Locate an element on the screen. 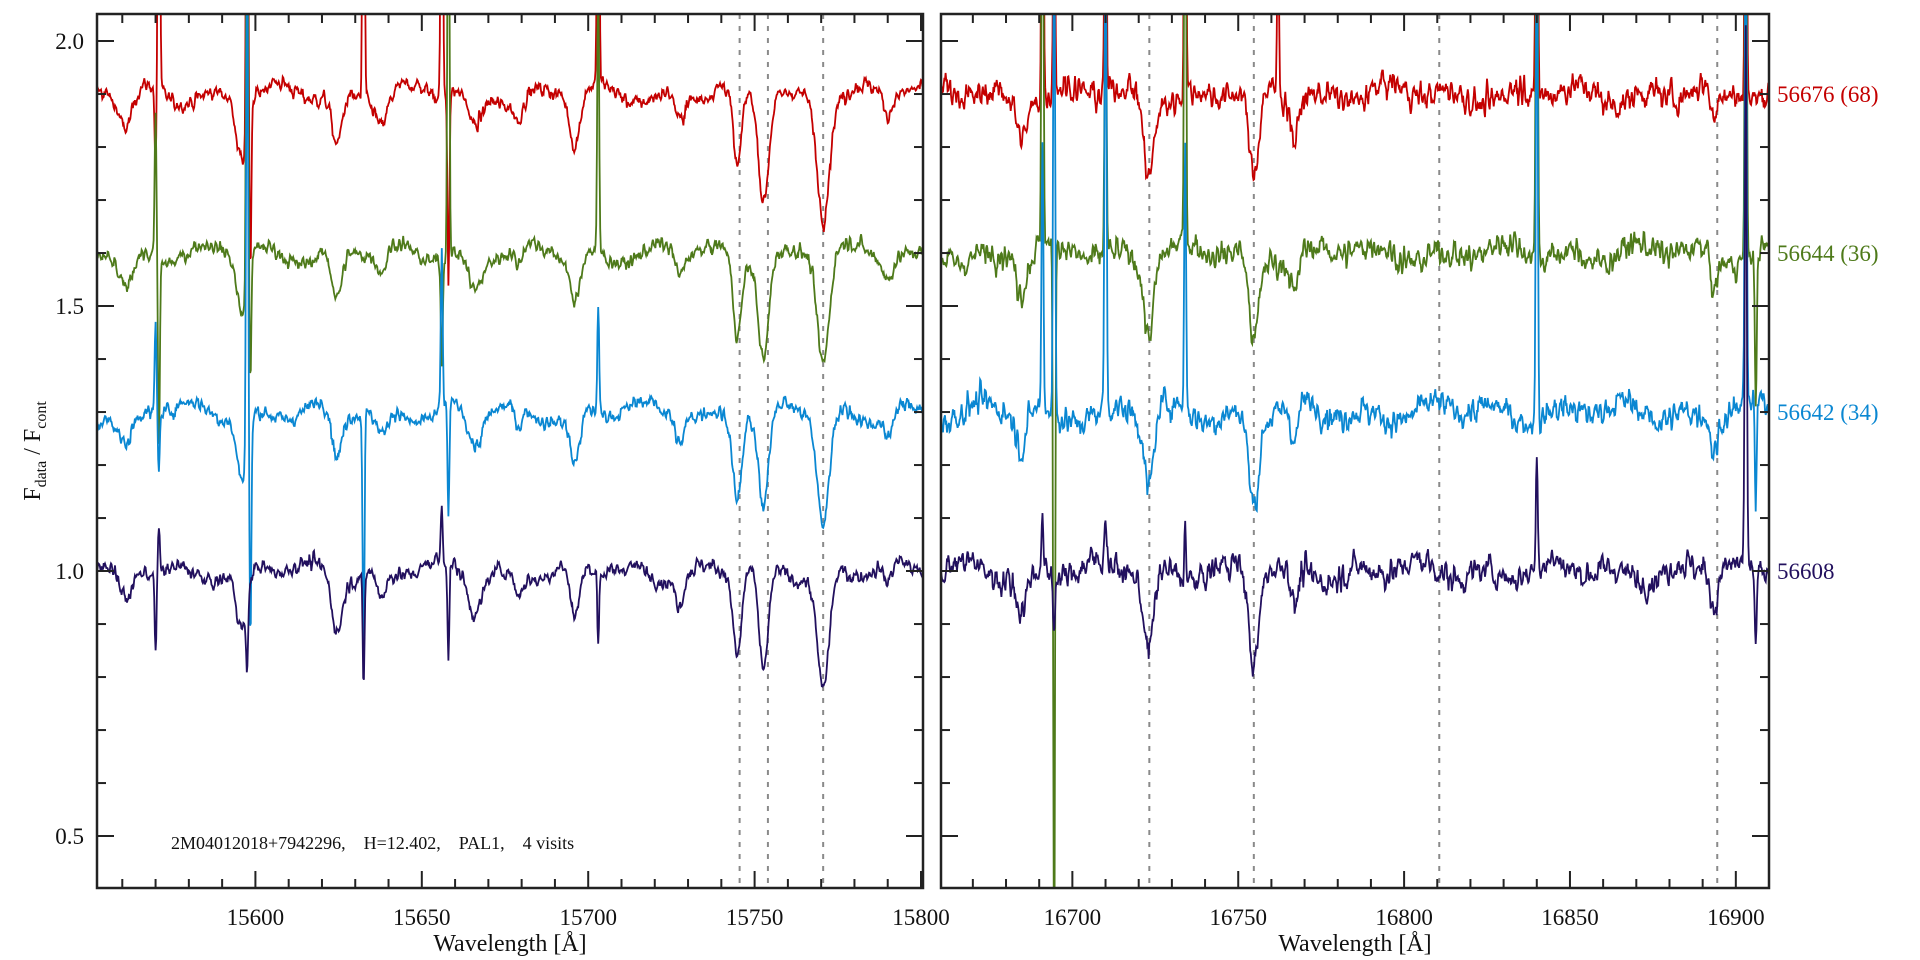 Image resolution: width=1920 pixels, height=960 pixels. series-label-56644: 56644 (36) is located at coordinates (1828, 253).